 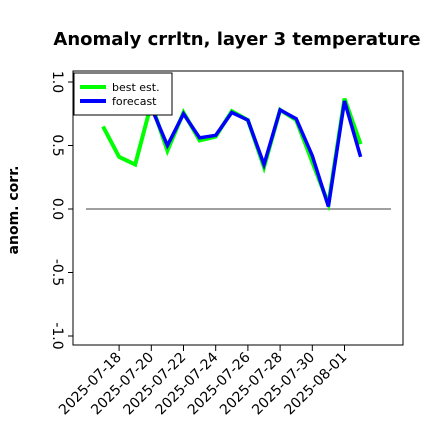 What do you see at coordinates (57, 145) in the screenshot?
I see `y-tick-label: 0.5` at bounding box center [57, 145].